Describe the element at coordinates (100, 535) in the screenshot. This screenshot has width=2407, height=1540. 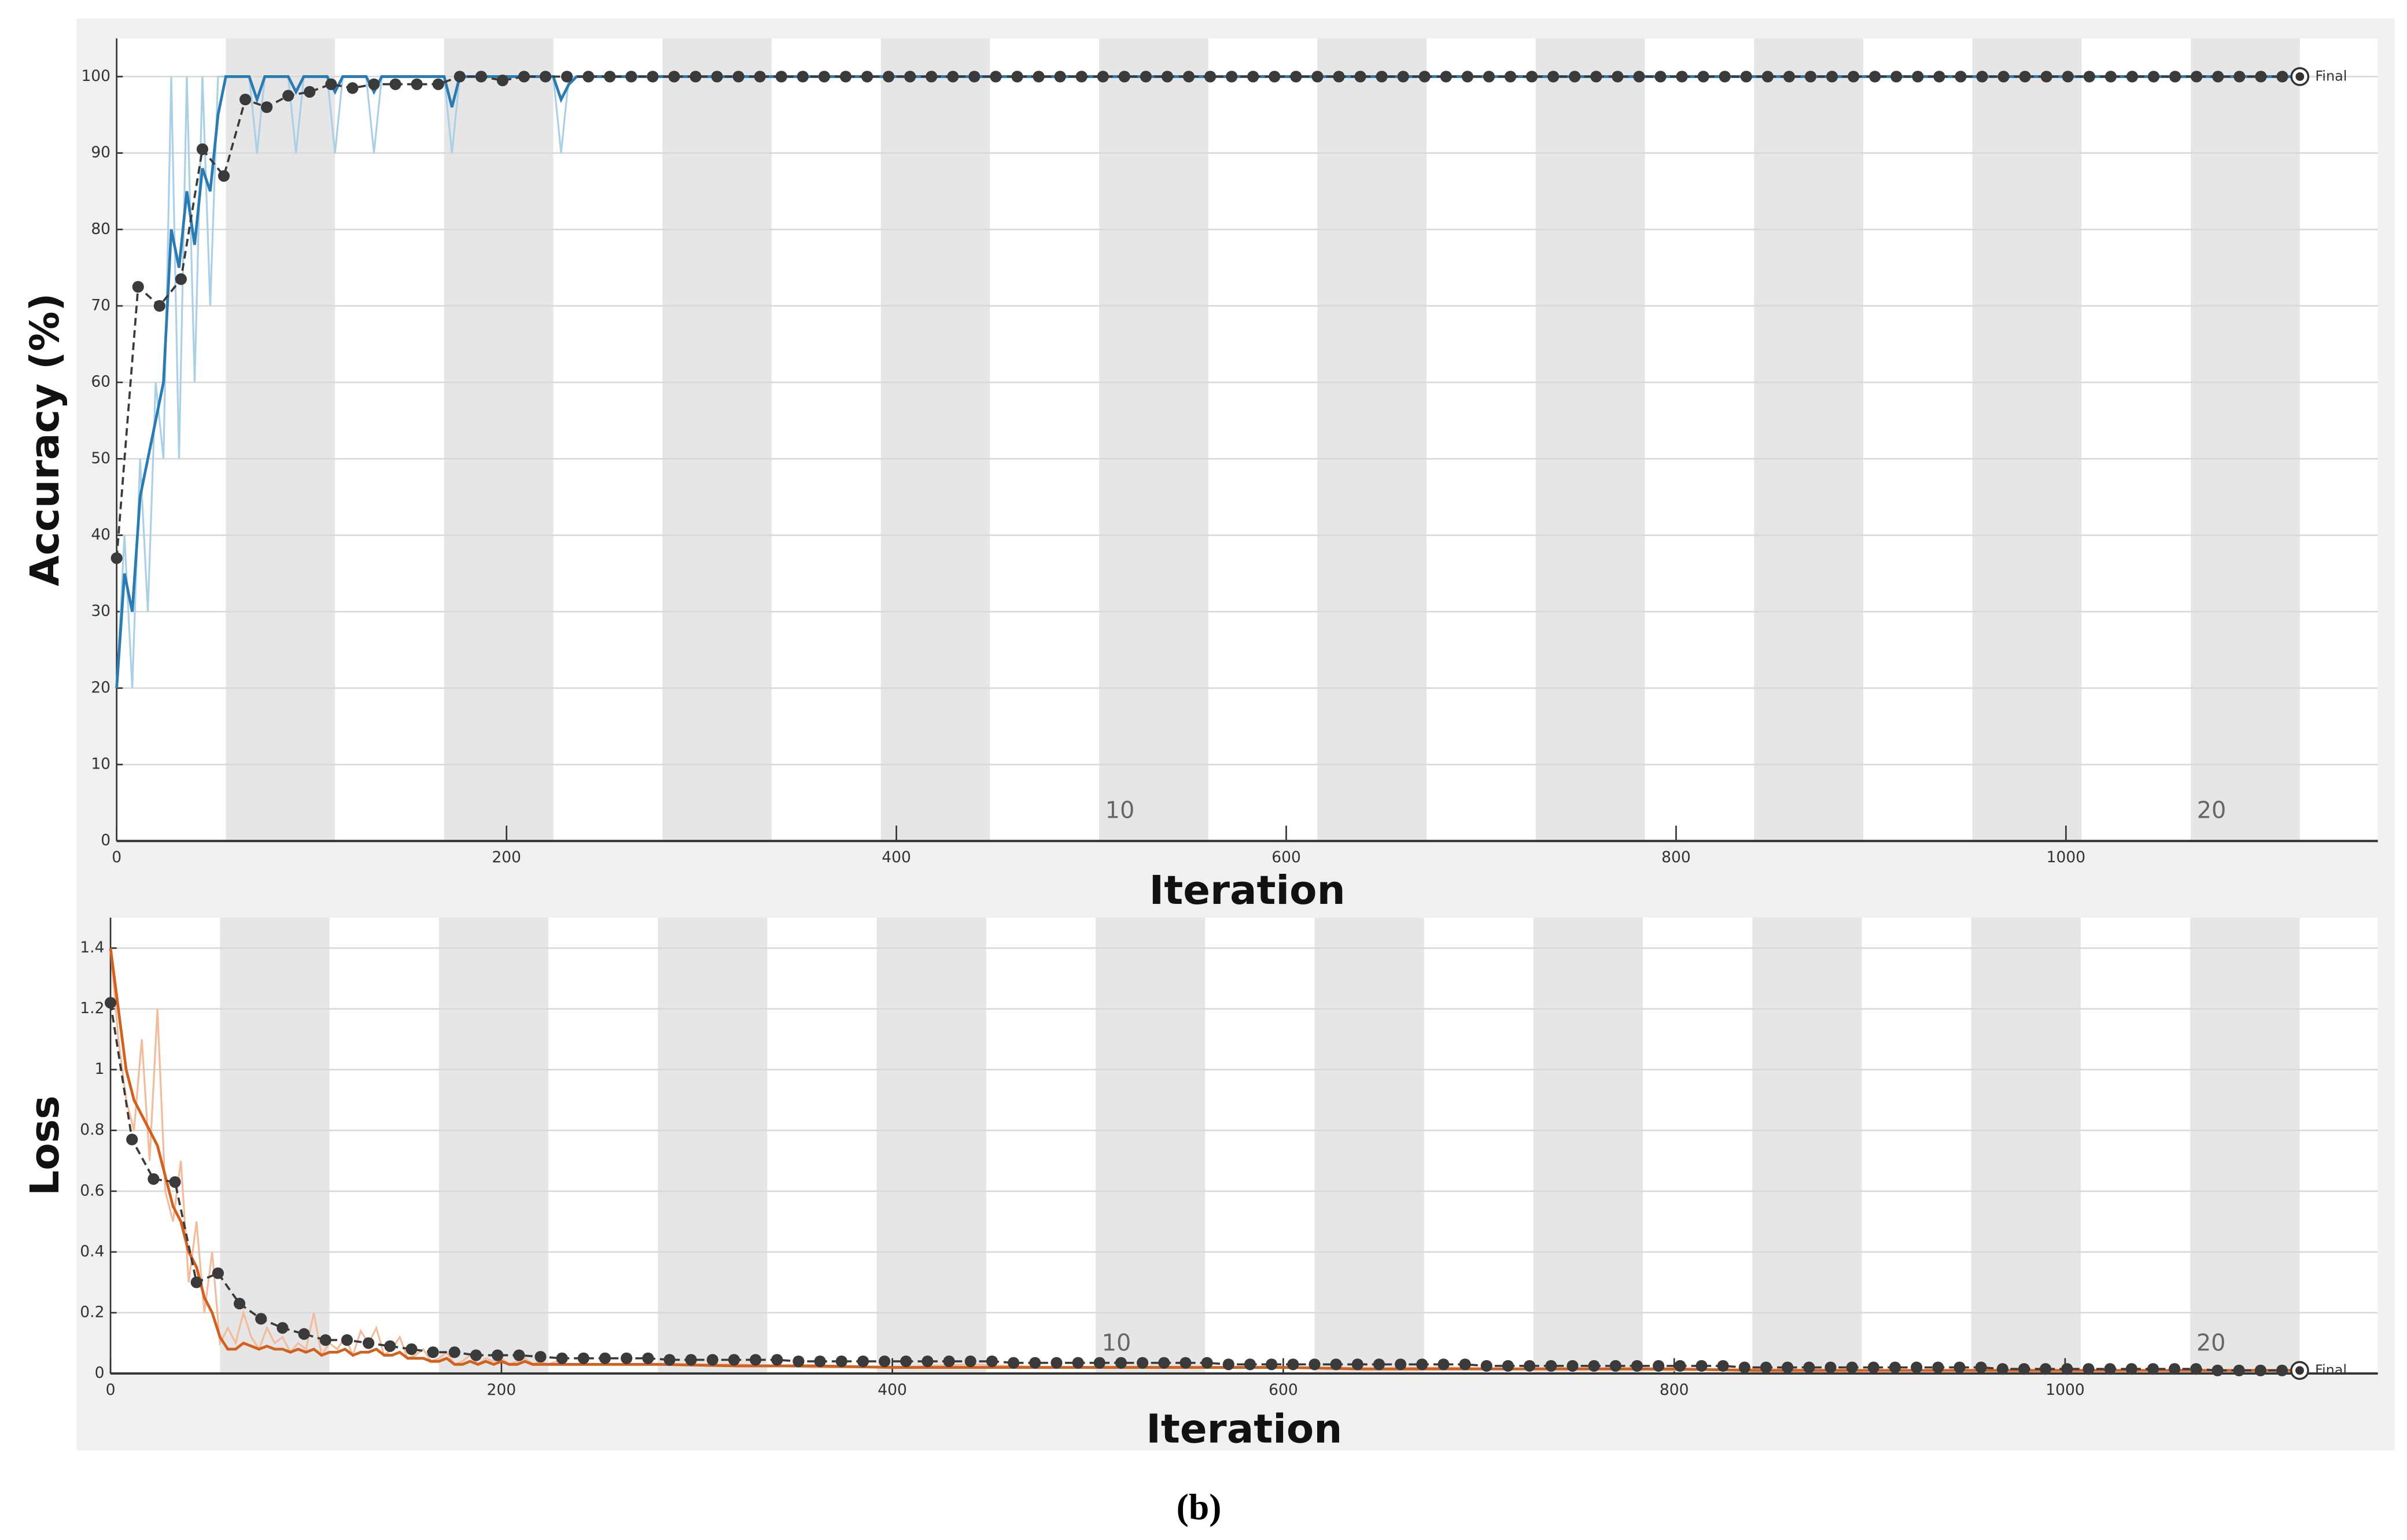
I see `y-tick-label: 40` at that location.